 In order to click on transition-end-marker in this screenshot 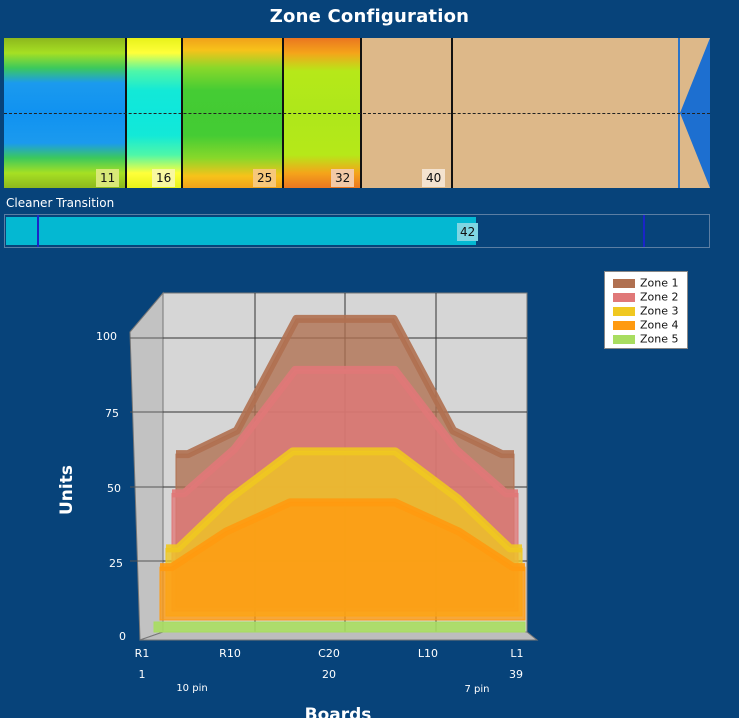, I will do `click(644, 231)`.